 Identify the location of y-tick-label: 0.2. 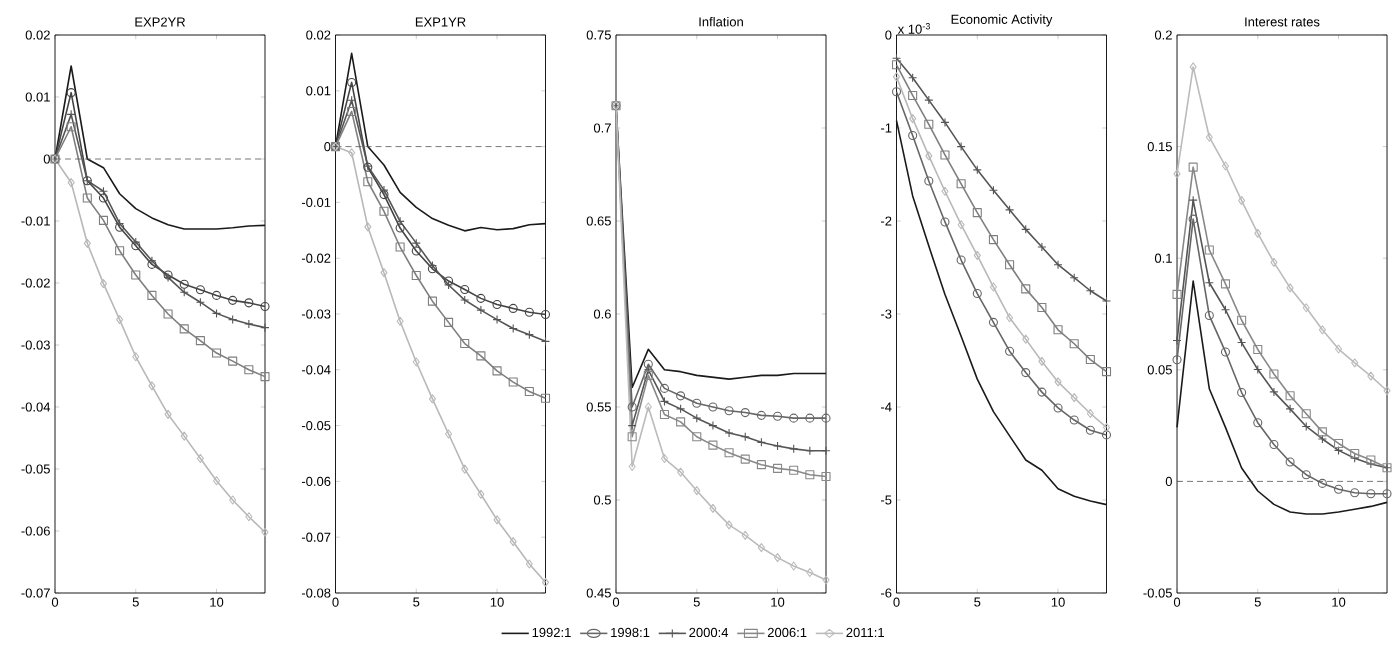
(1163, 35).